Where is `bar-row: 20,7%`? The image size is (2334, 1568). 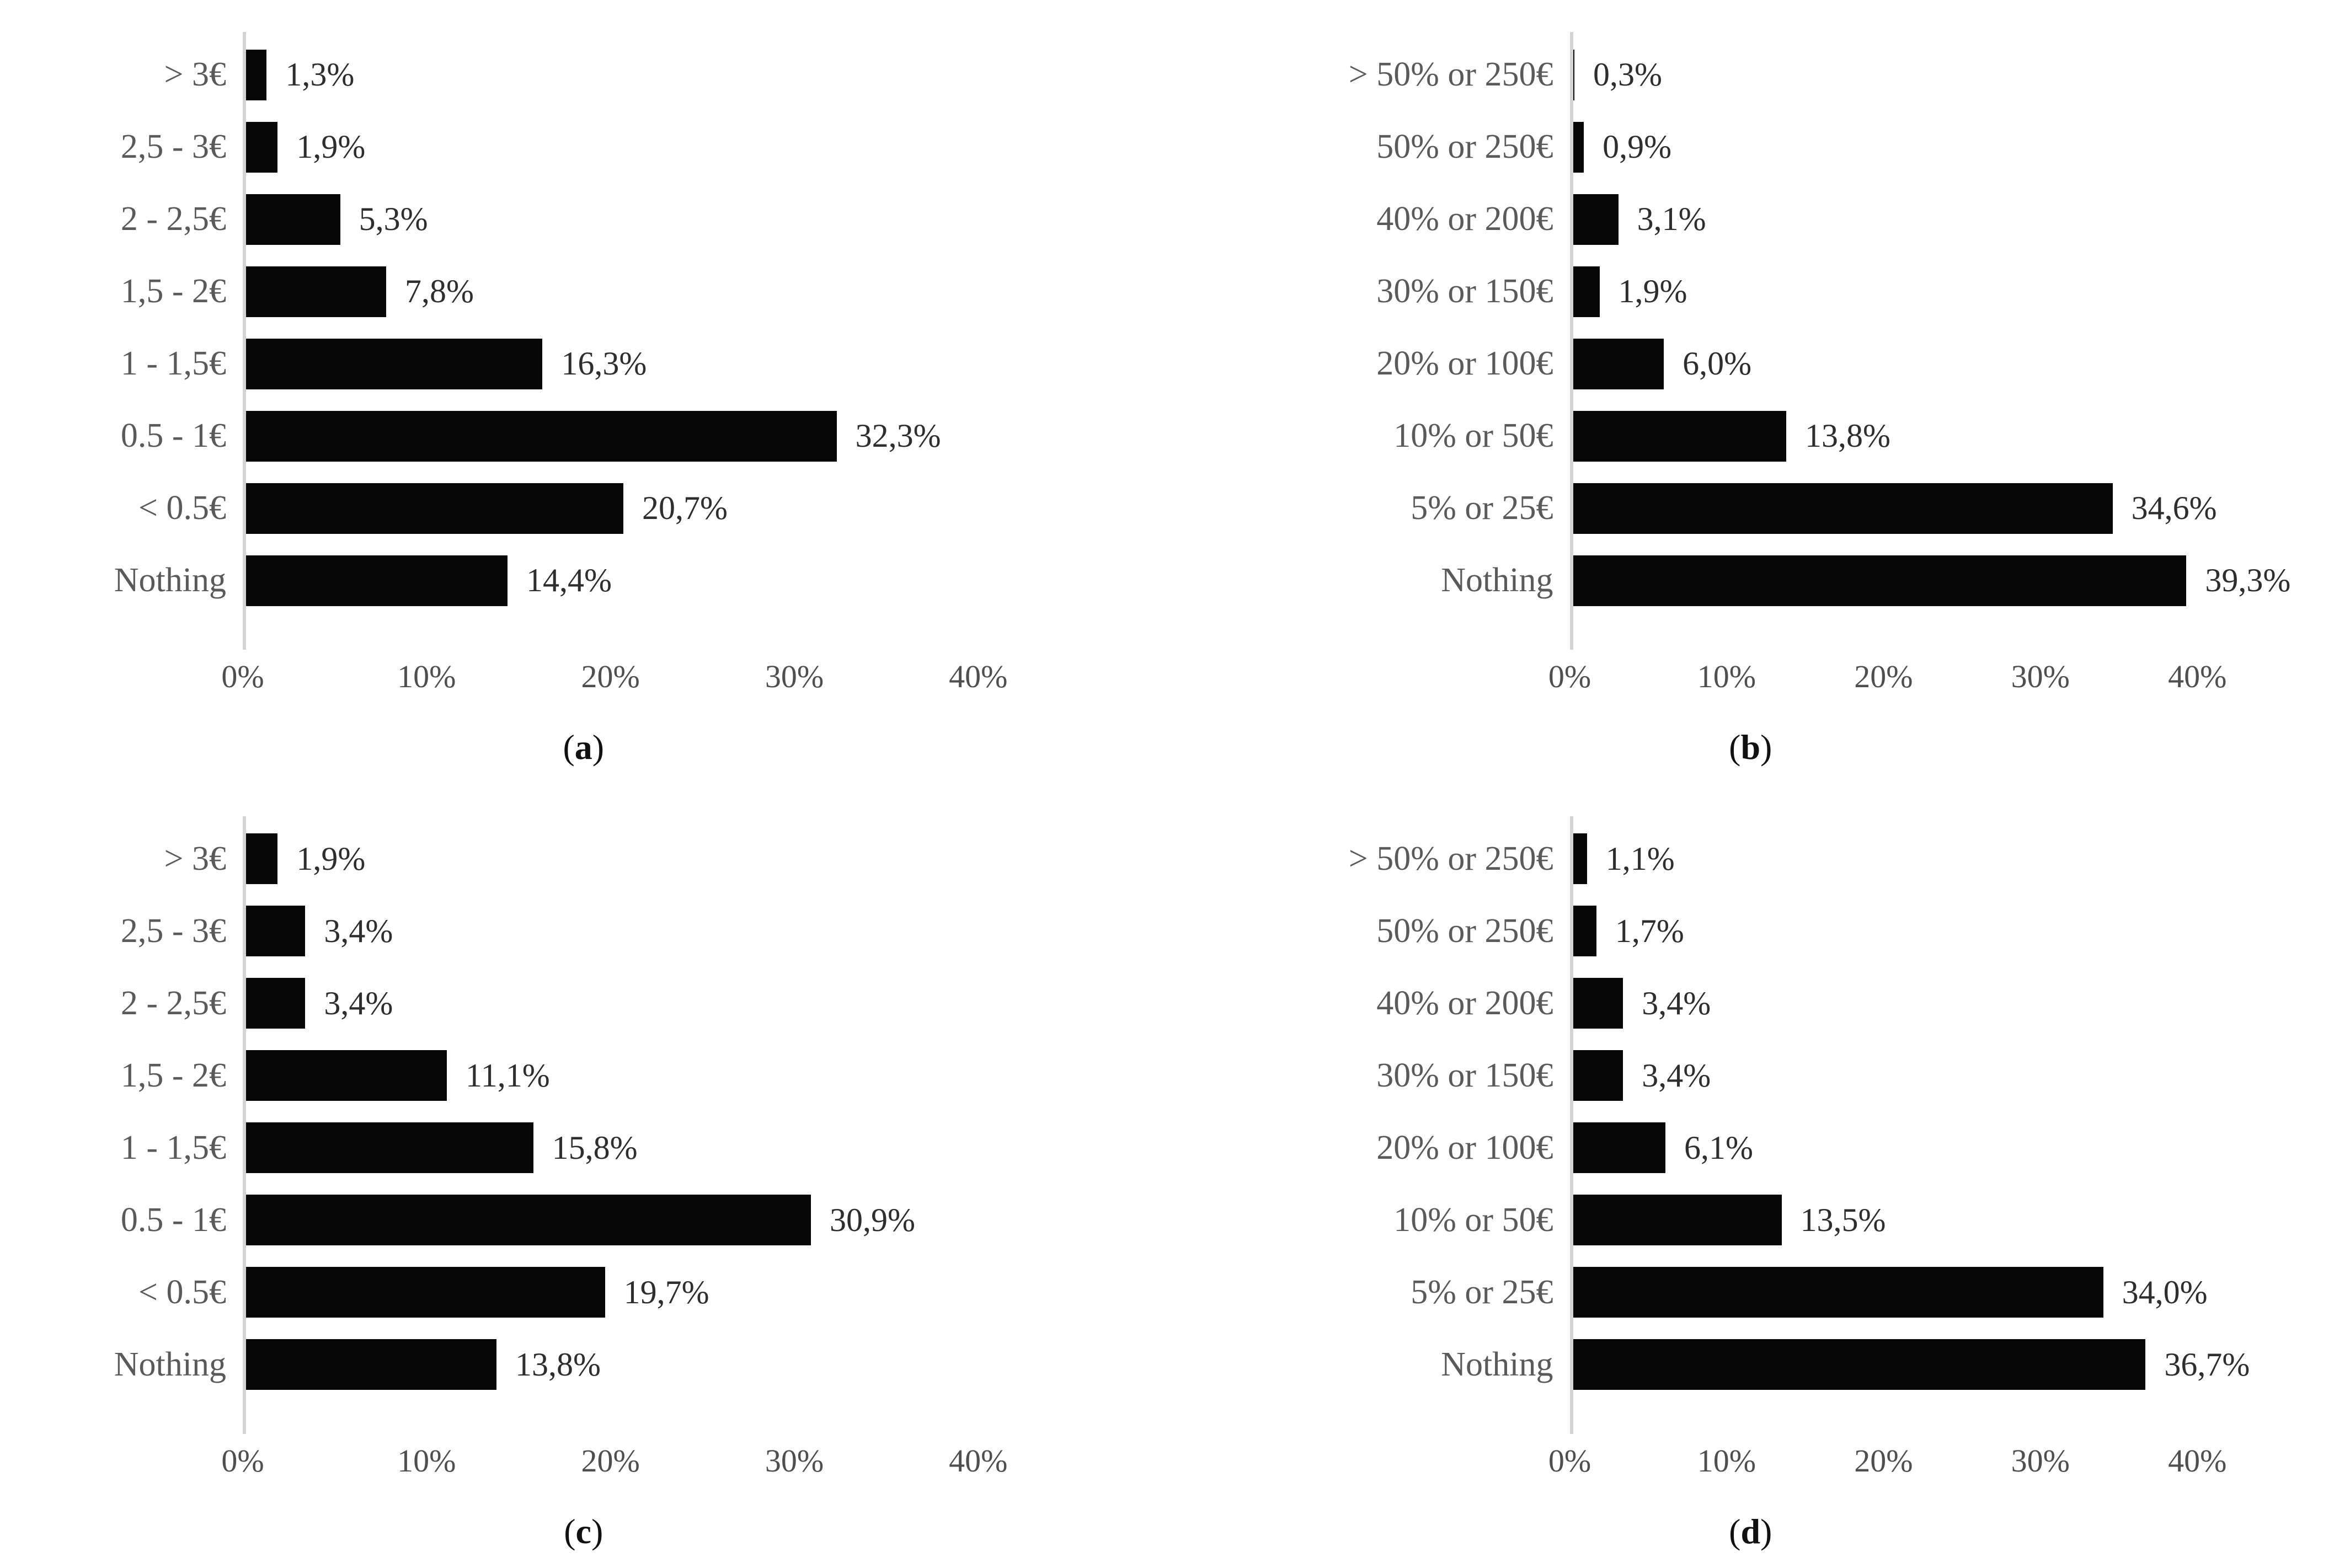
bar-row: 20,7% is located at coordinates (656, 508).